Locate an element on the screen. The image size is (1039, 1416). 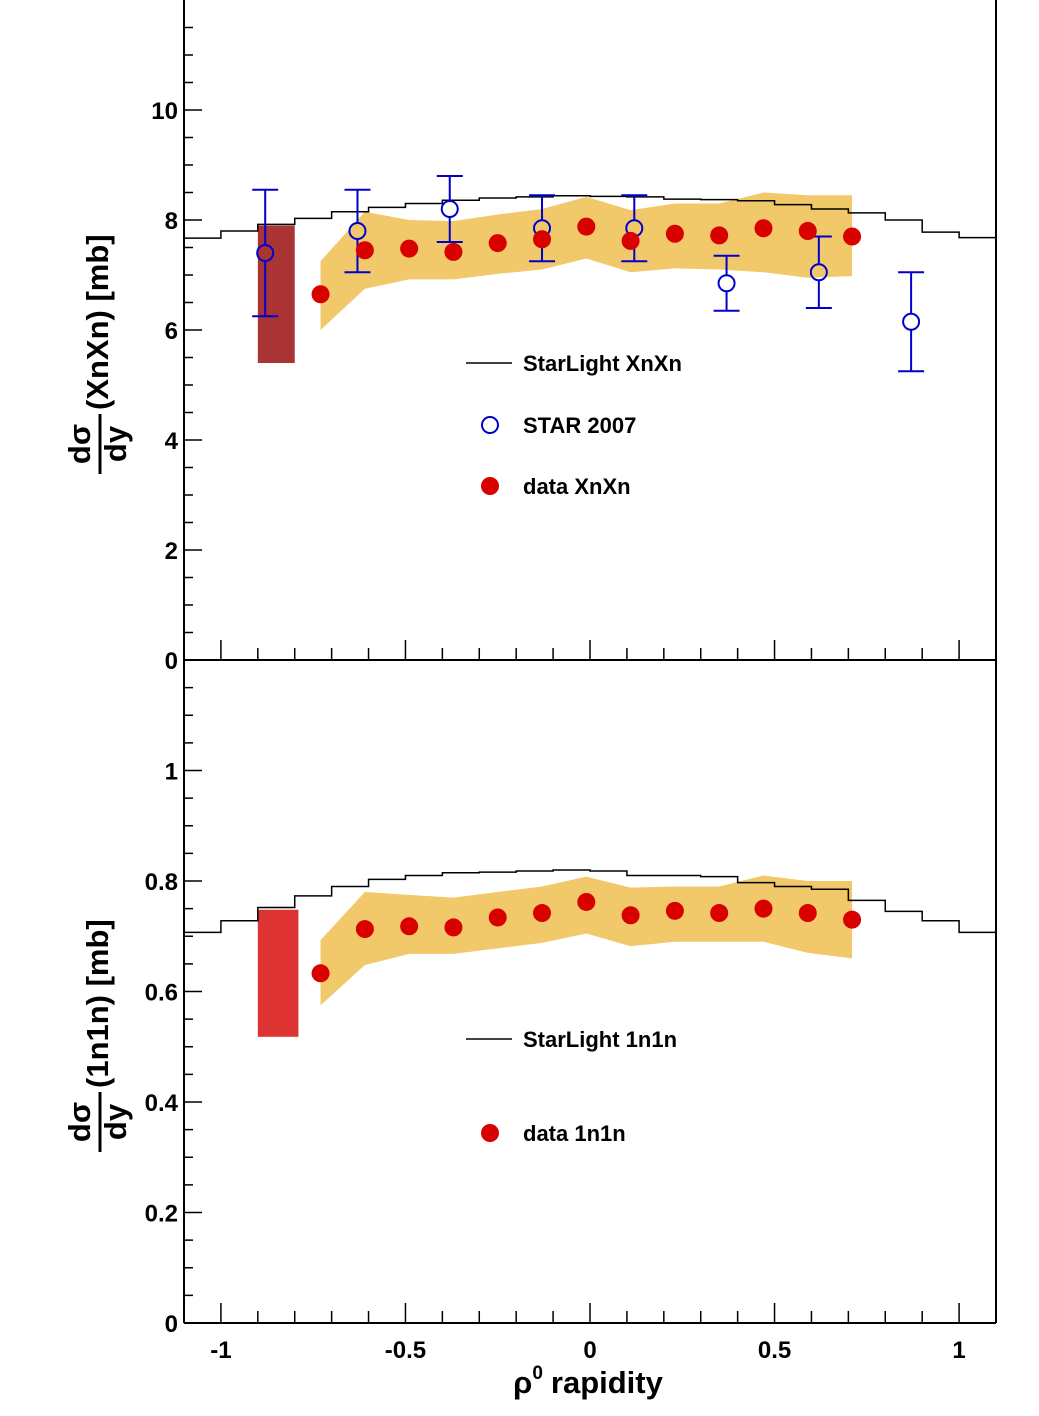
x-axis-title-rho: ρ is located at coordinates (522, 1382).